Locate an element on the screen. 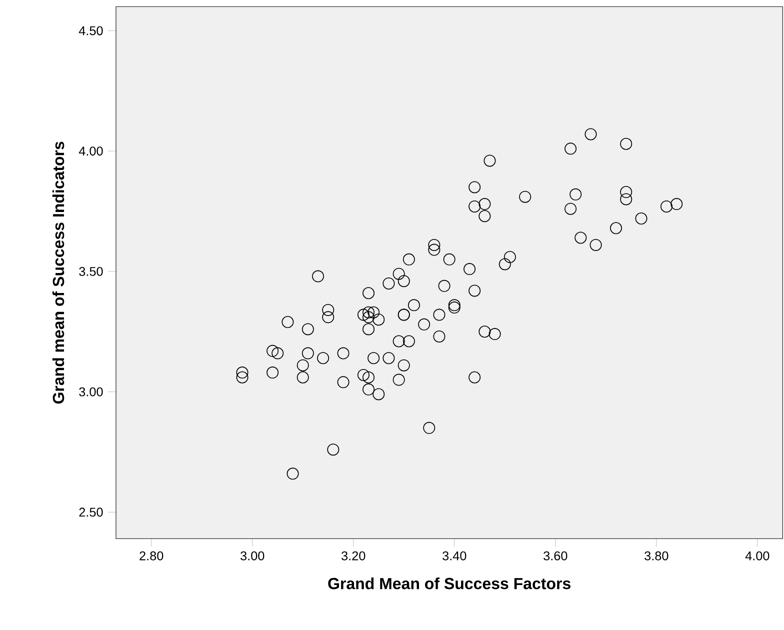 The width and height of the screenshot is (784, 630). y-tick-label: 3.00 is located at coordinates (91, 391).